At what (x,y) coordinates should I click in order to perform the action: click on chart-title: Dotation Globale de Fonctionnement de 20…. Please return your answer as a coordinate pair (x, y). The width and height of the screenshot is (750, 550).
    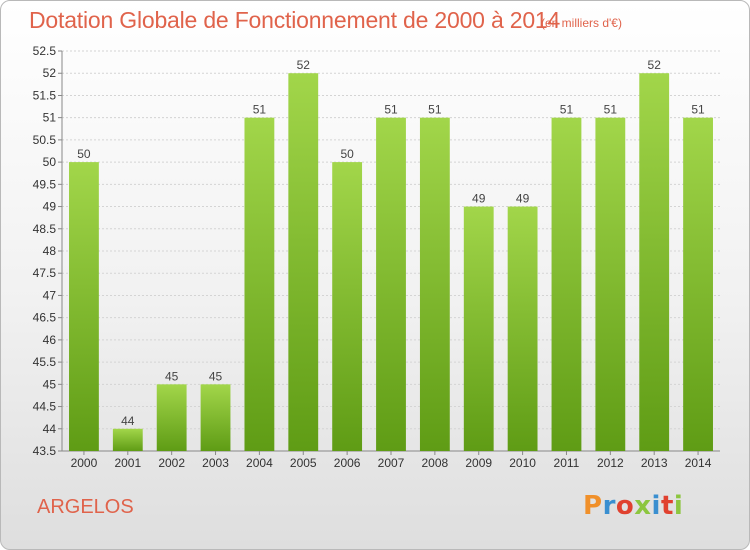
    Looking at the image, I should click on (295, 20).